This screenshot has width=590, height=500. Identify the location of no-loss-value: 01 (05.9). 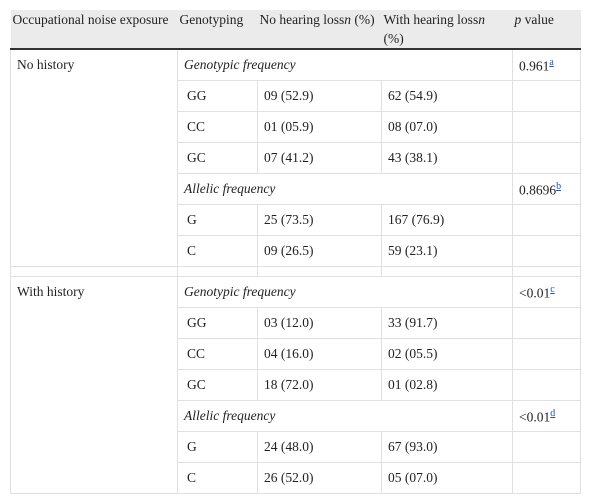
(319, 127).